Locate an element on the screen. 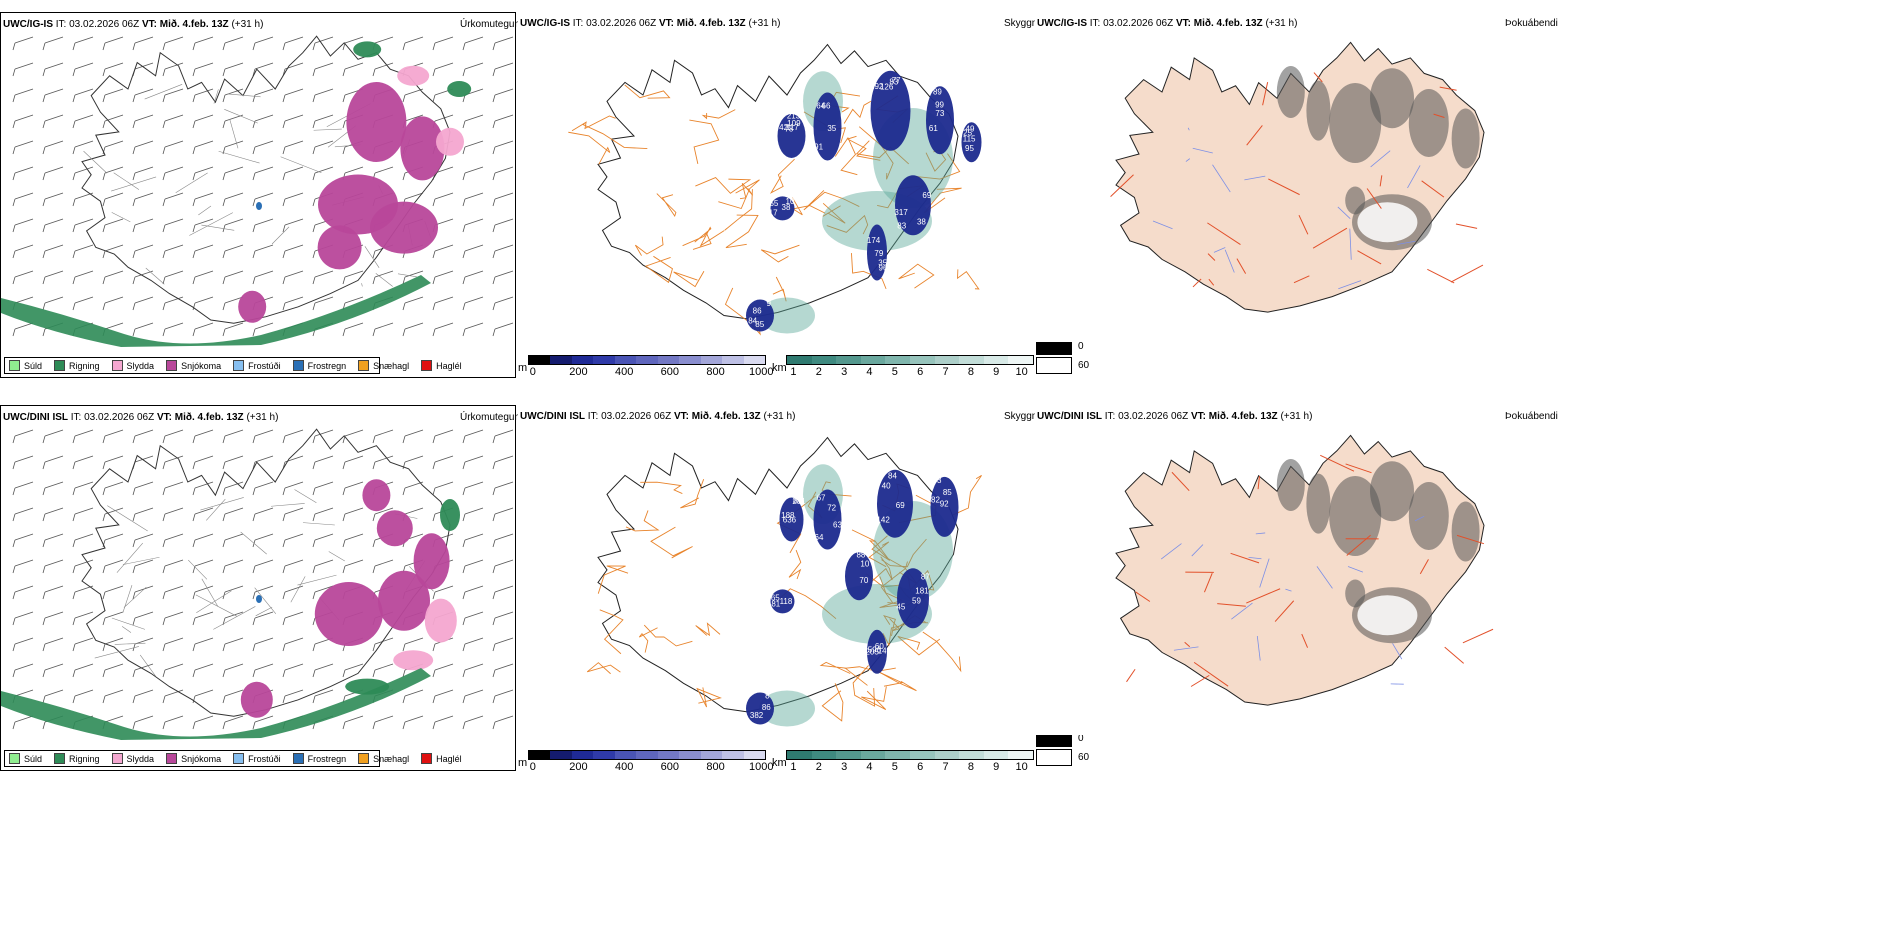 This screenshot has height=950, width=1900. legend-label: Rigning is located at coordinates (84, 758).